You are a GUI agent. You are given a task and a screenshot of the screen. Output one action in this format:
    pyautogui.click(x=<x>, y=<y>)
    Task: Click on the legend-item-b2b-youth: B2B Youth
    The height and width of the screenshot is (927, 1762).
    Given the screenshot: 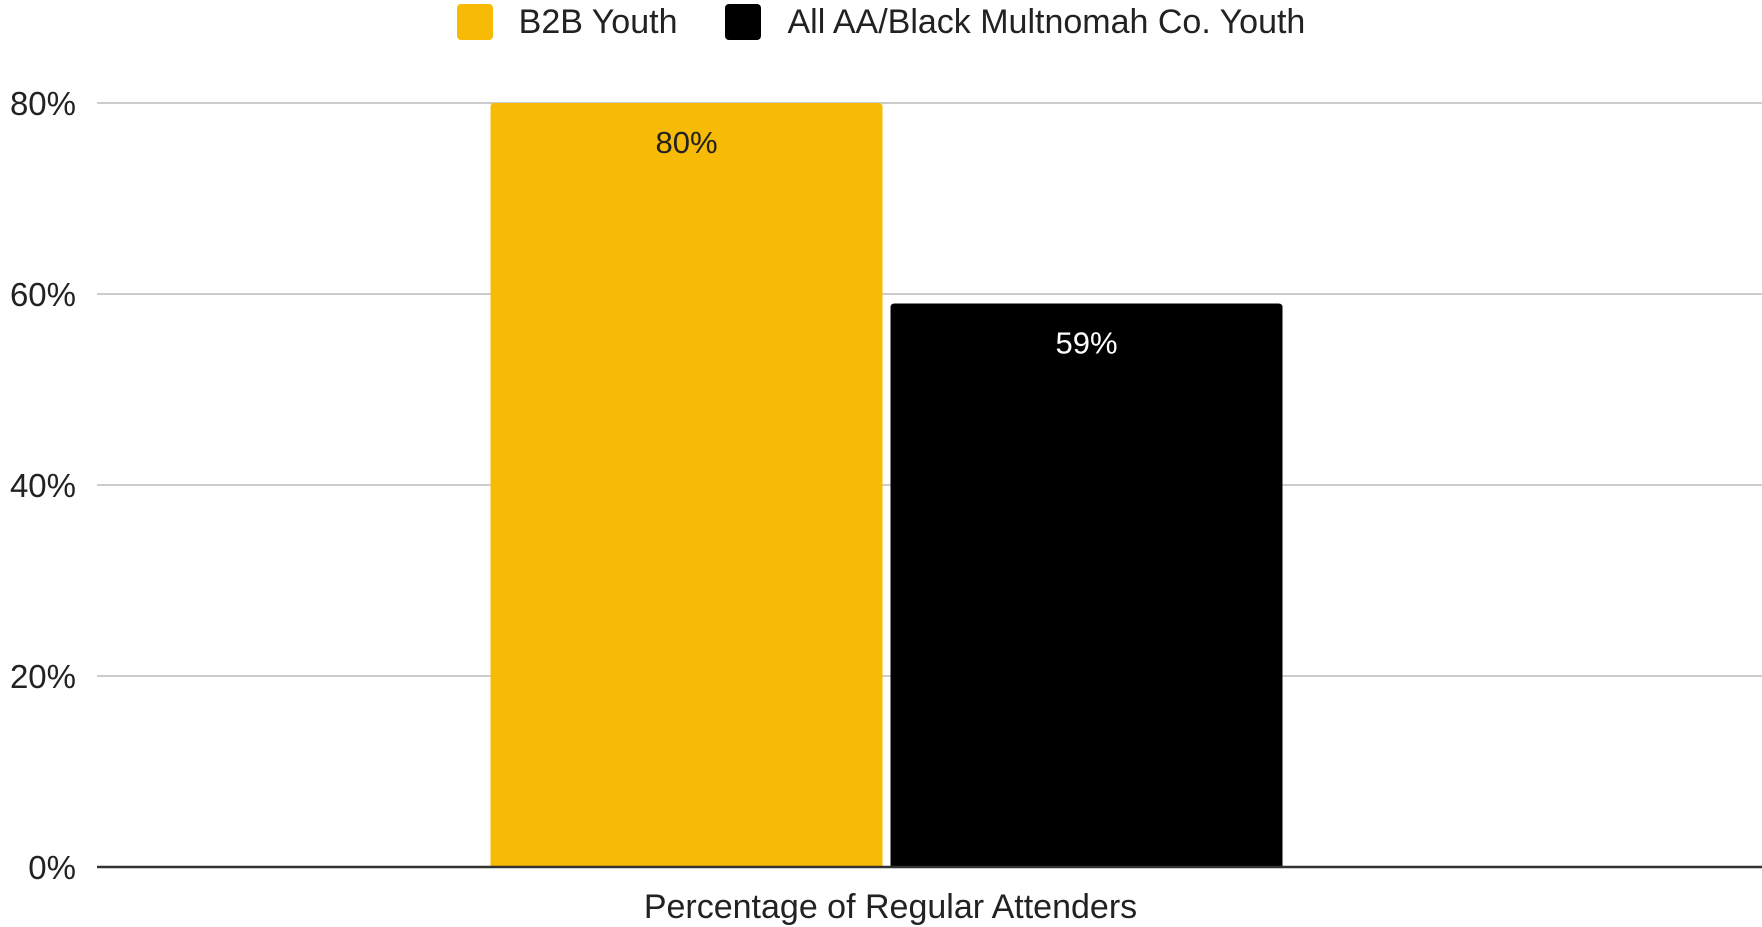 What is the action you would take?
    pyautogui.click(x=567, y=22)
    